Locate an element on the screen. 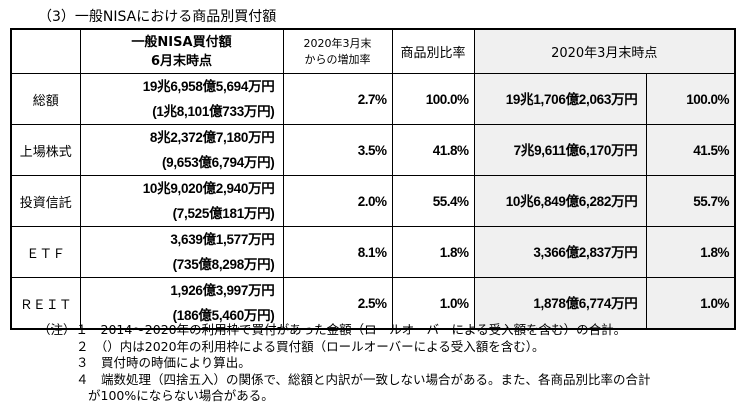  row-label: 投資信託 is located at coordinates (45, 201).